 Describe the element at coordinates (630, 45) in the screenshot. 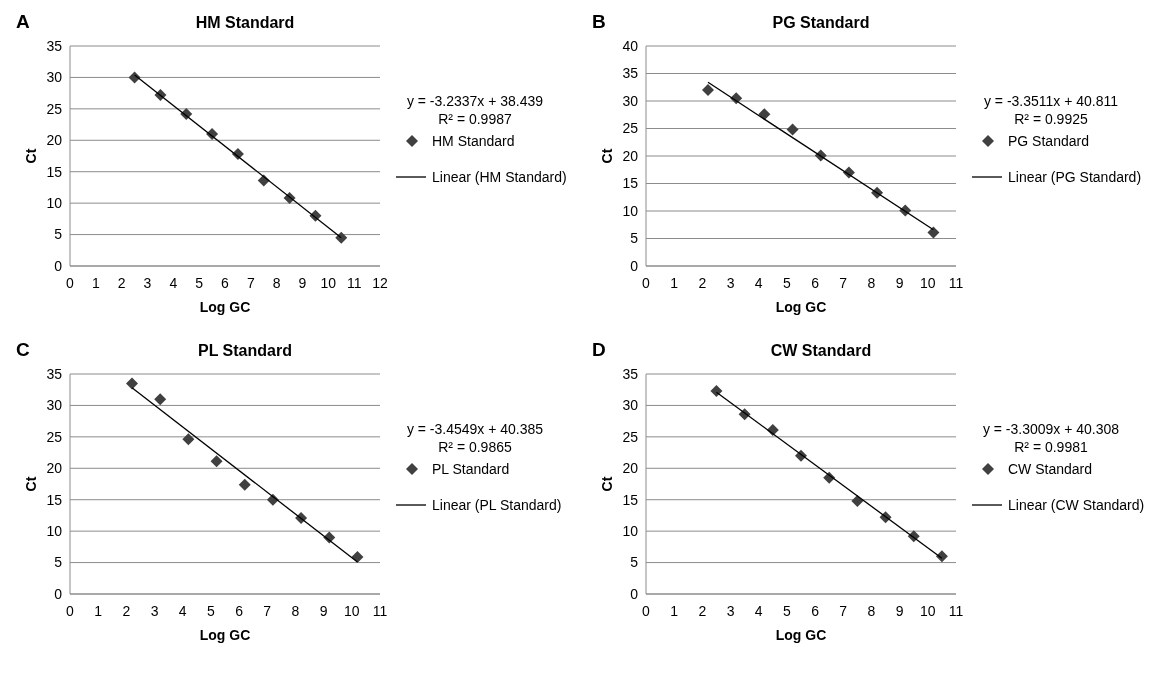

I see `y-tick-label: 40` at that location.